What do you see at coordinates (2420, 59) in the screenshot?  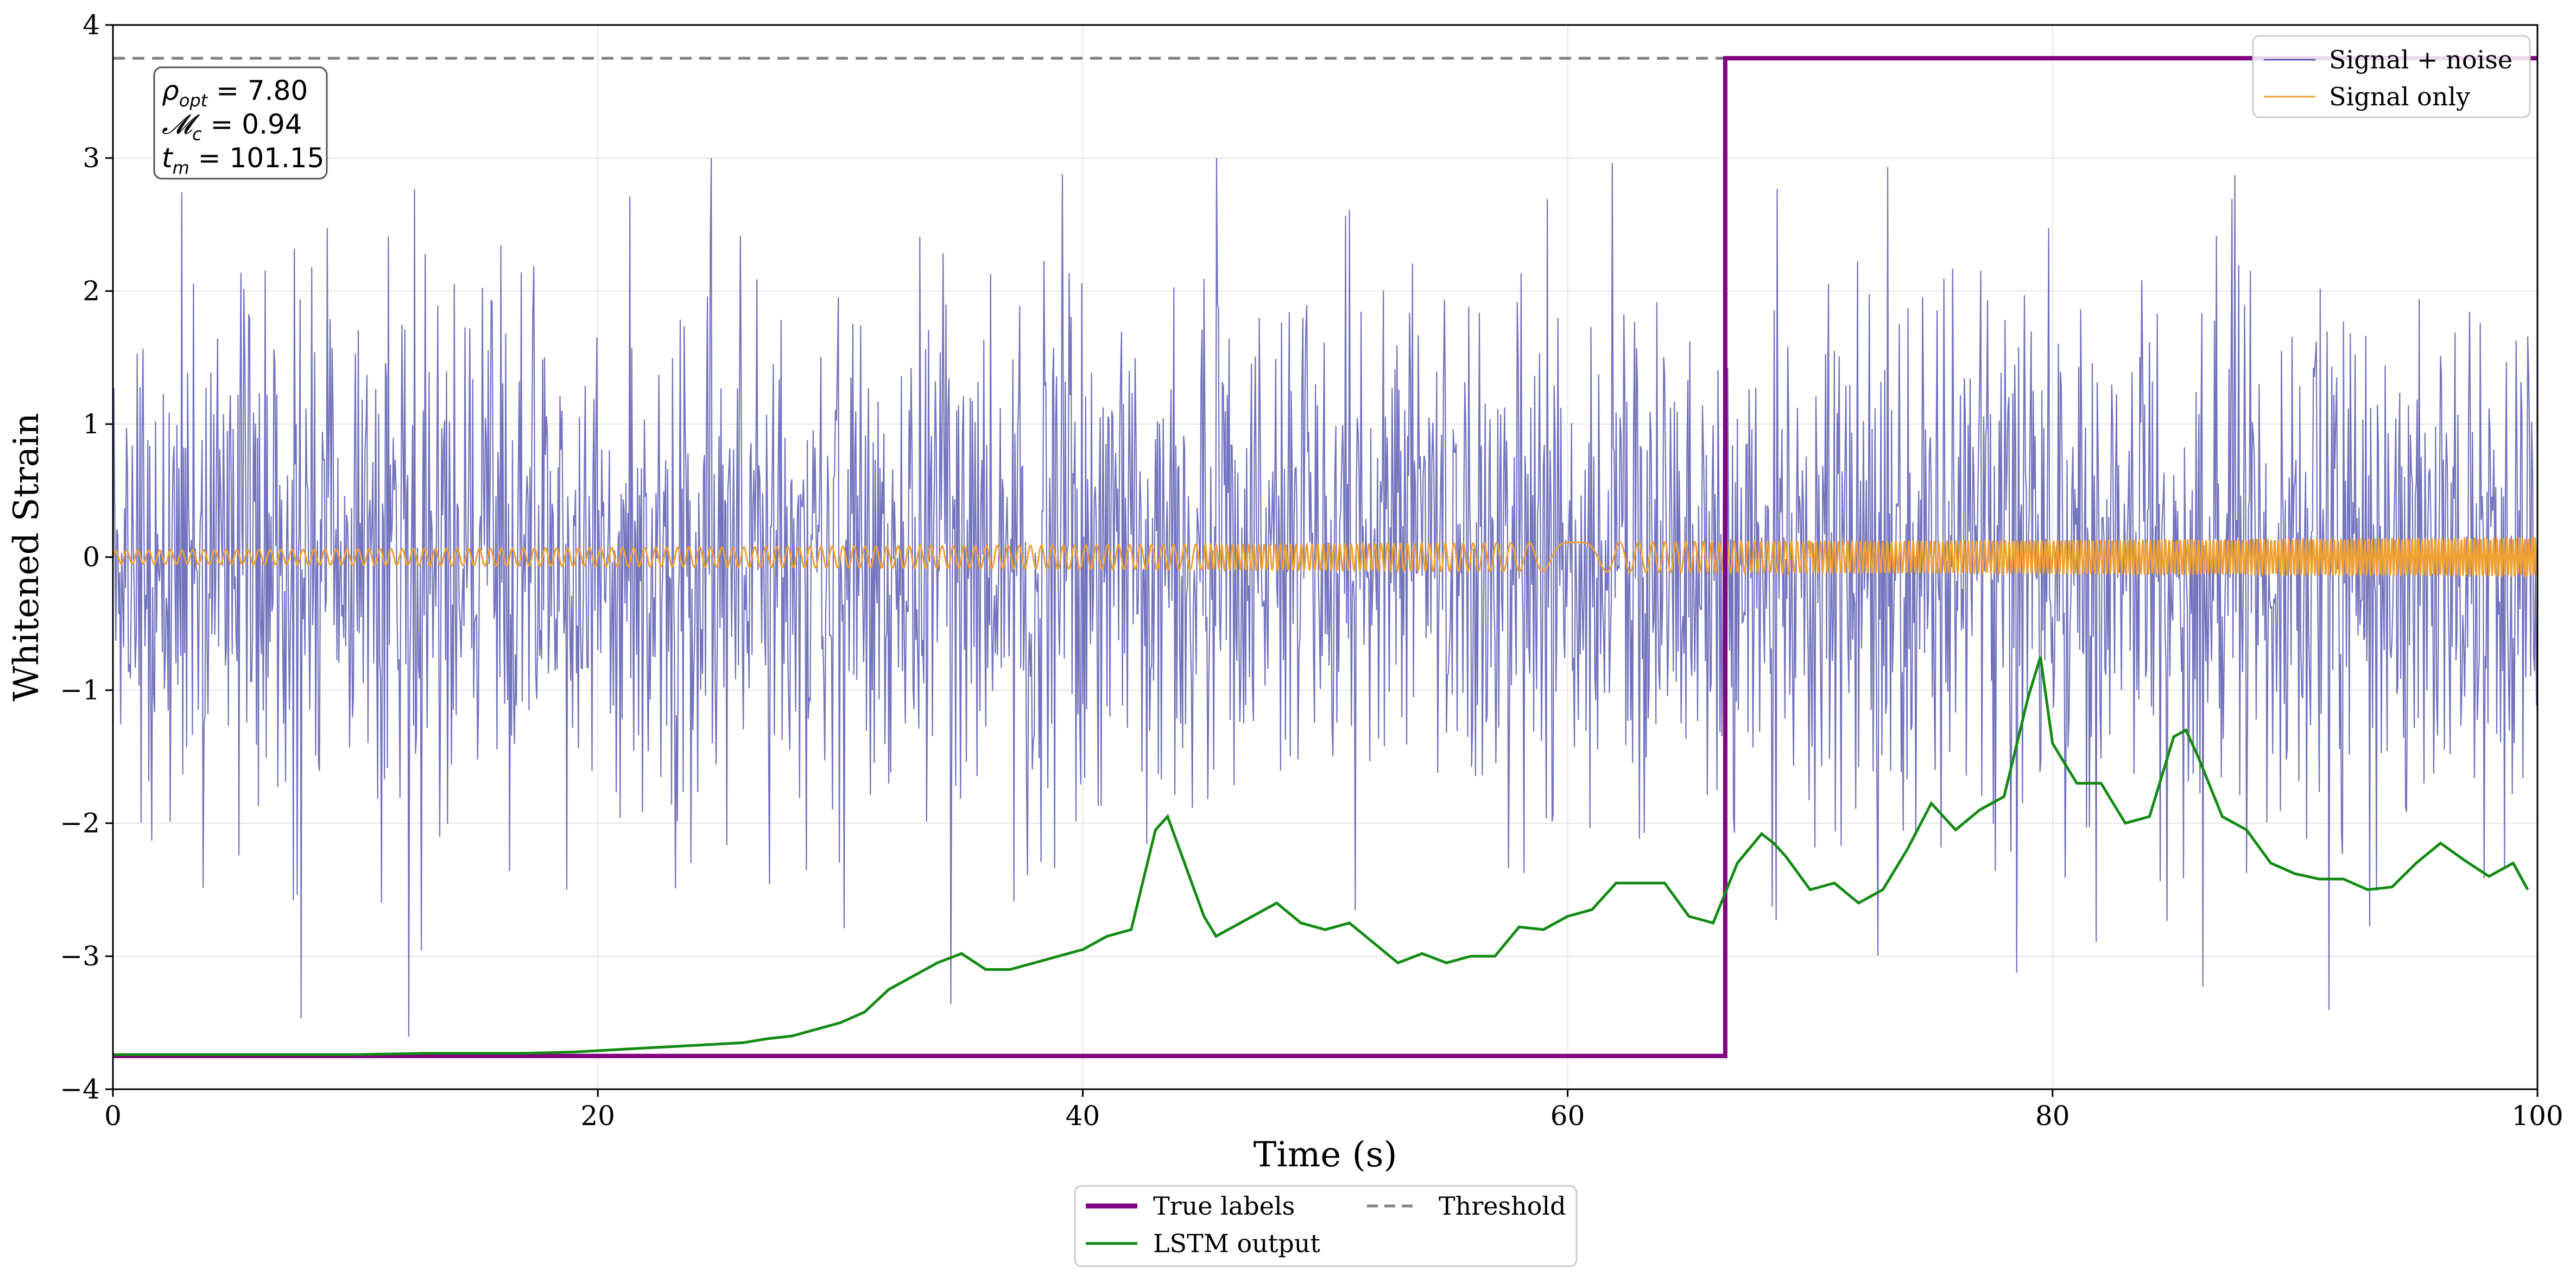 I see `legend-signal-noise-label: Signal + noise` at bounding box center [2420, 59].